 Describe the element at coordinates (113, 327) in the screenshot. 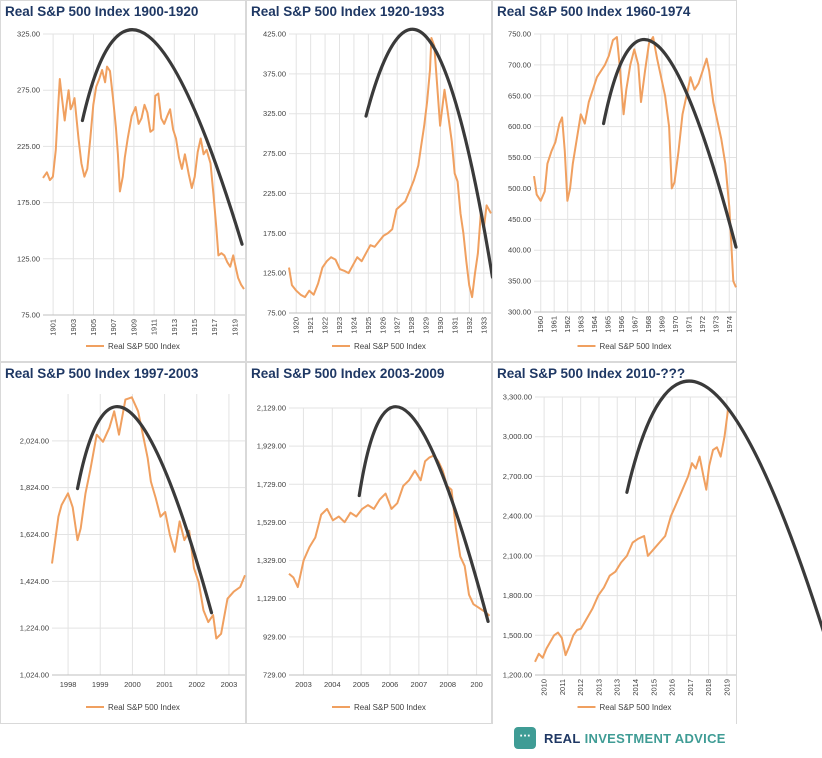

I see `x-tick-label: 1907` at that location.